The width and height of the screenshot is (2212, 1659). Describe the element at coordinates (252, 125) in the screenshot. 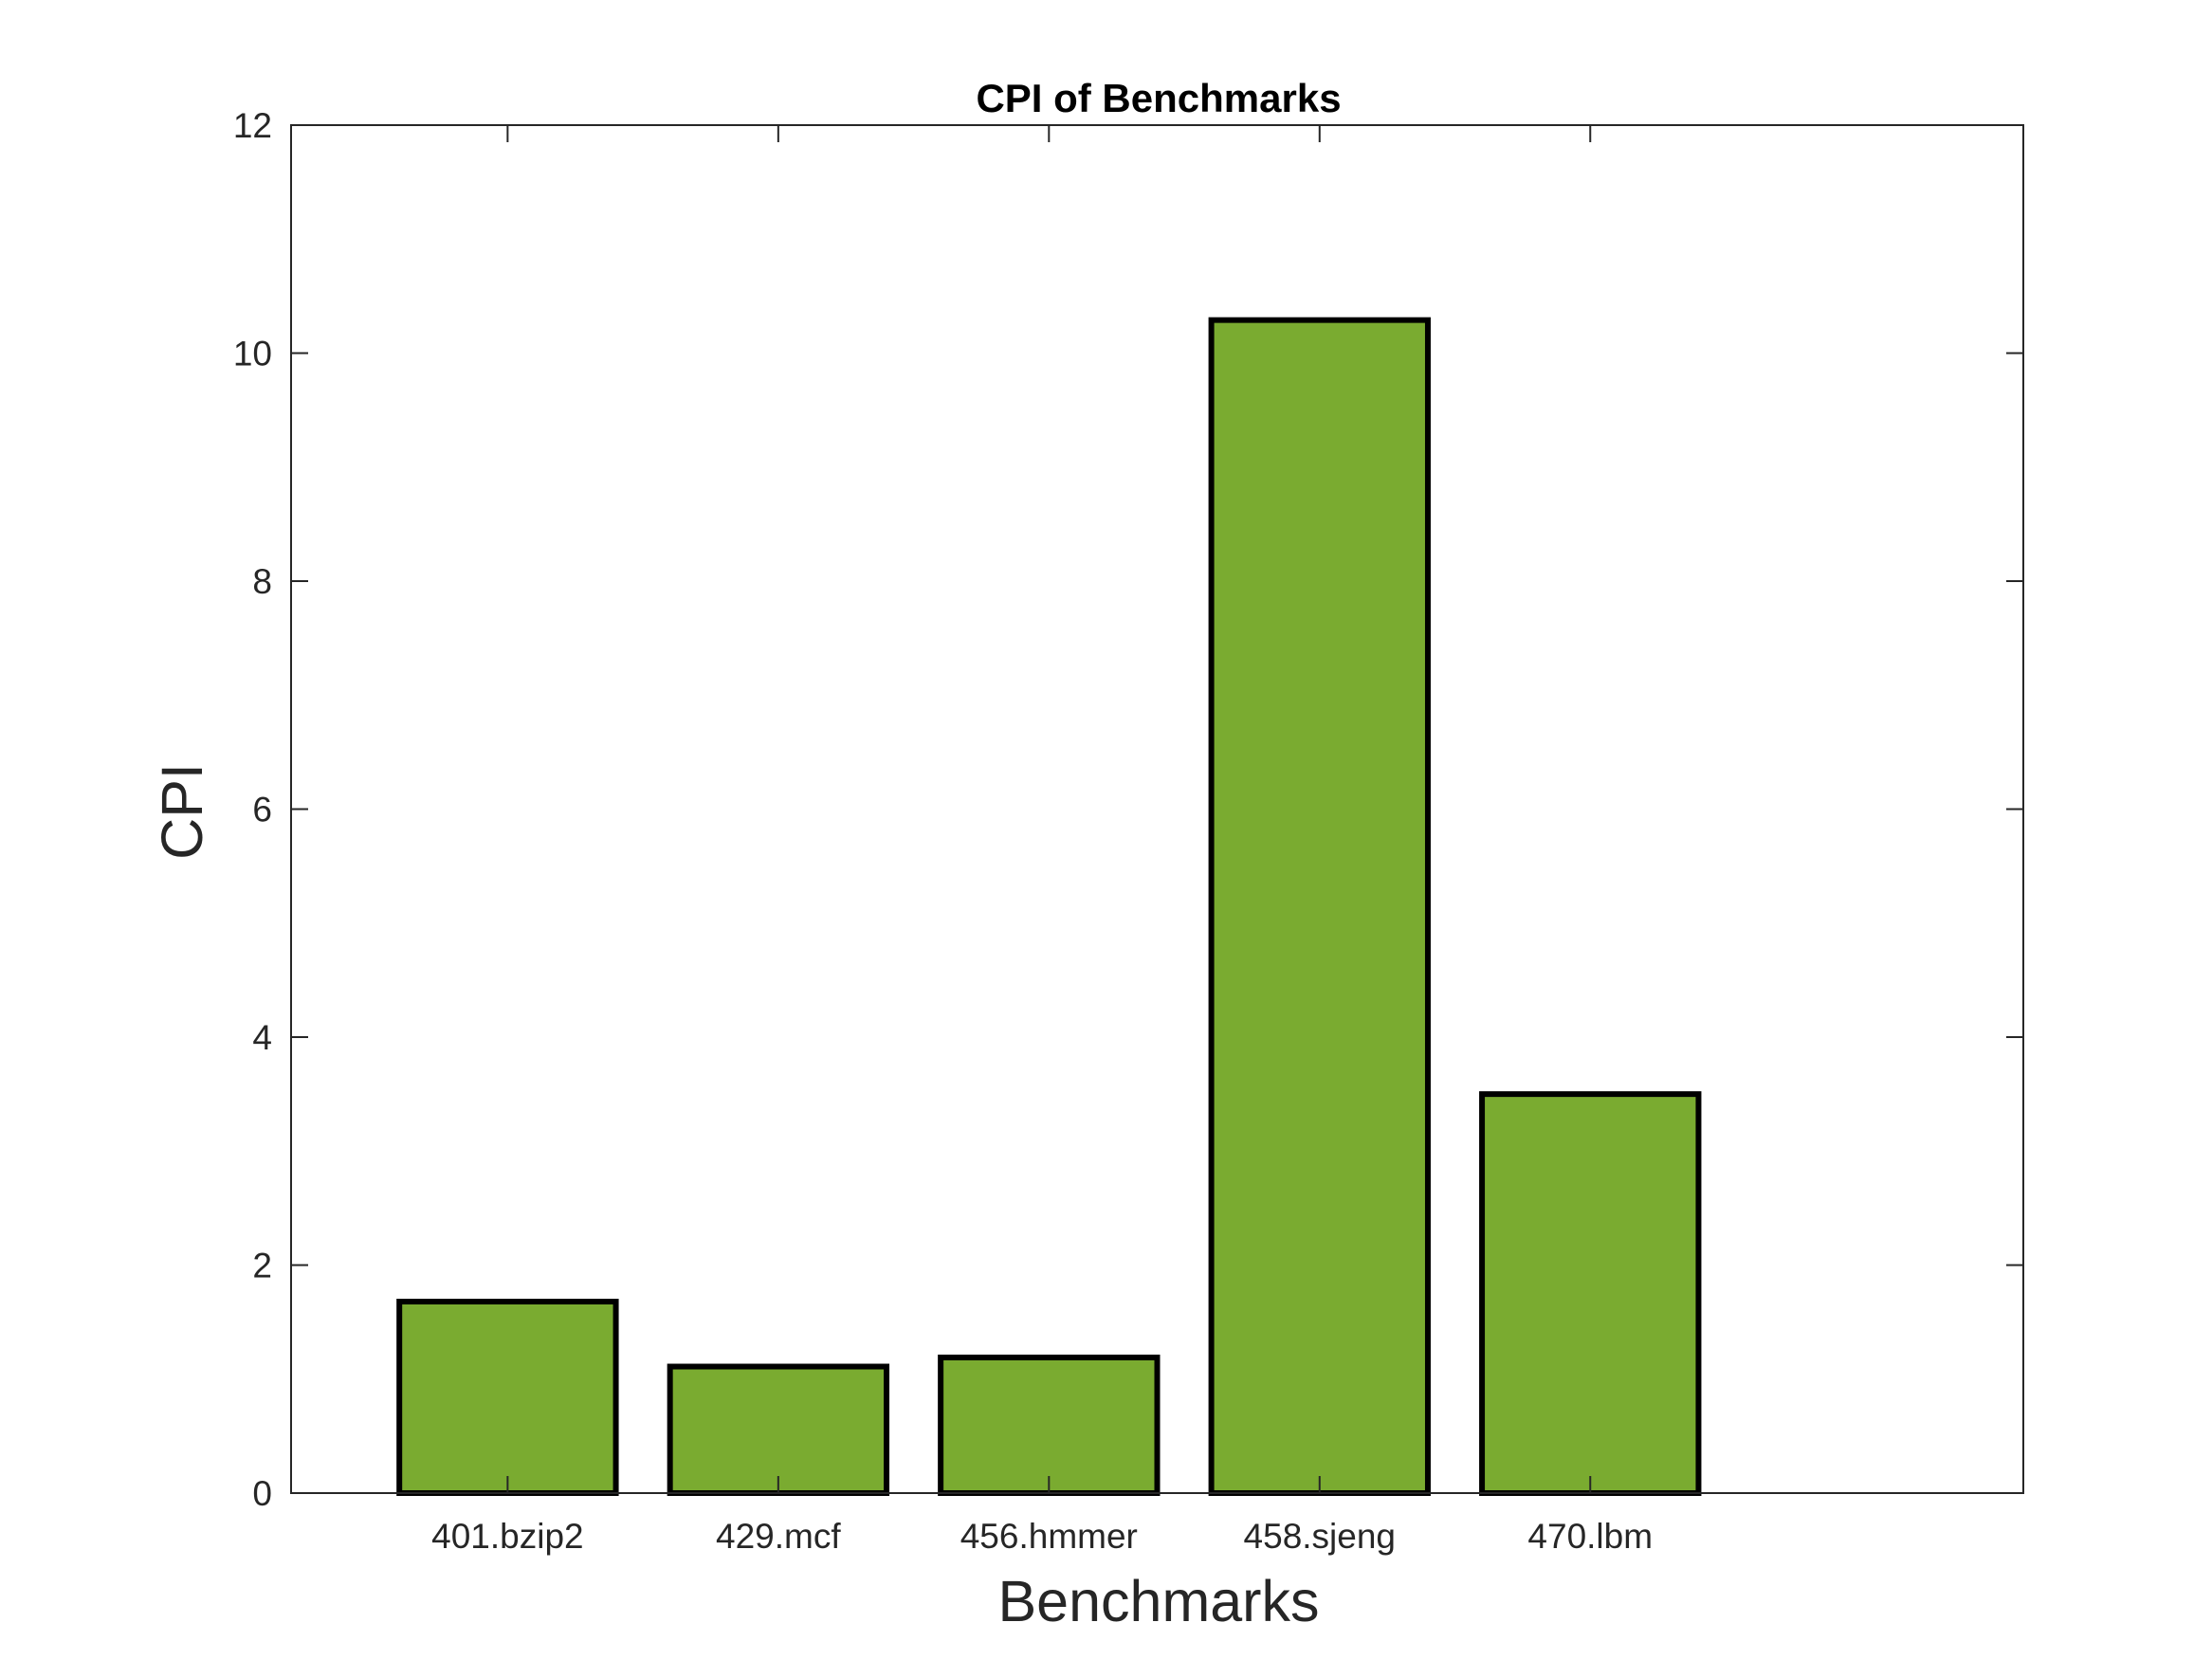

I see `y-tick-label: 12` at that location.